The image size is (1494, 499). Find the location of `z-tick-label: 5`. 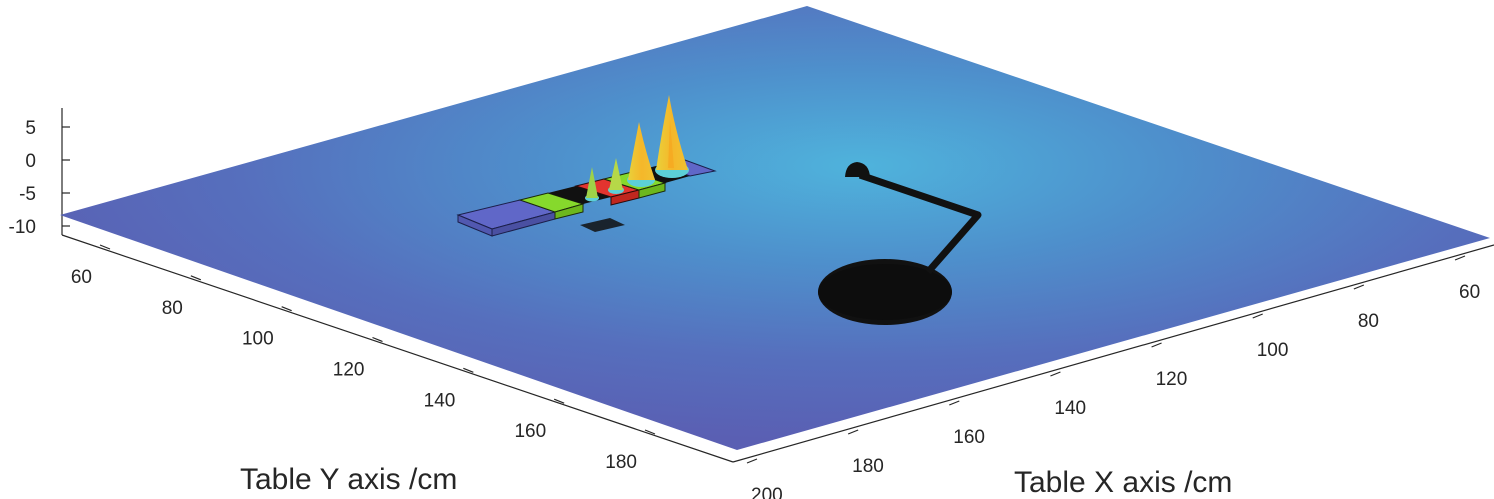

z-tick-label: 5 is located at coordinates (30, 128).